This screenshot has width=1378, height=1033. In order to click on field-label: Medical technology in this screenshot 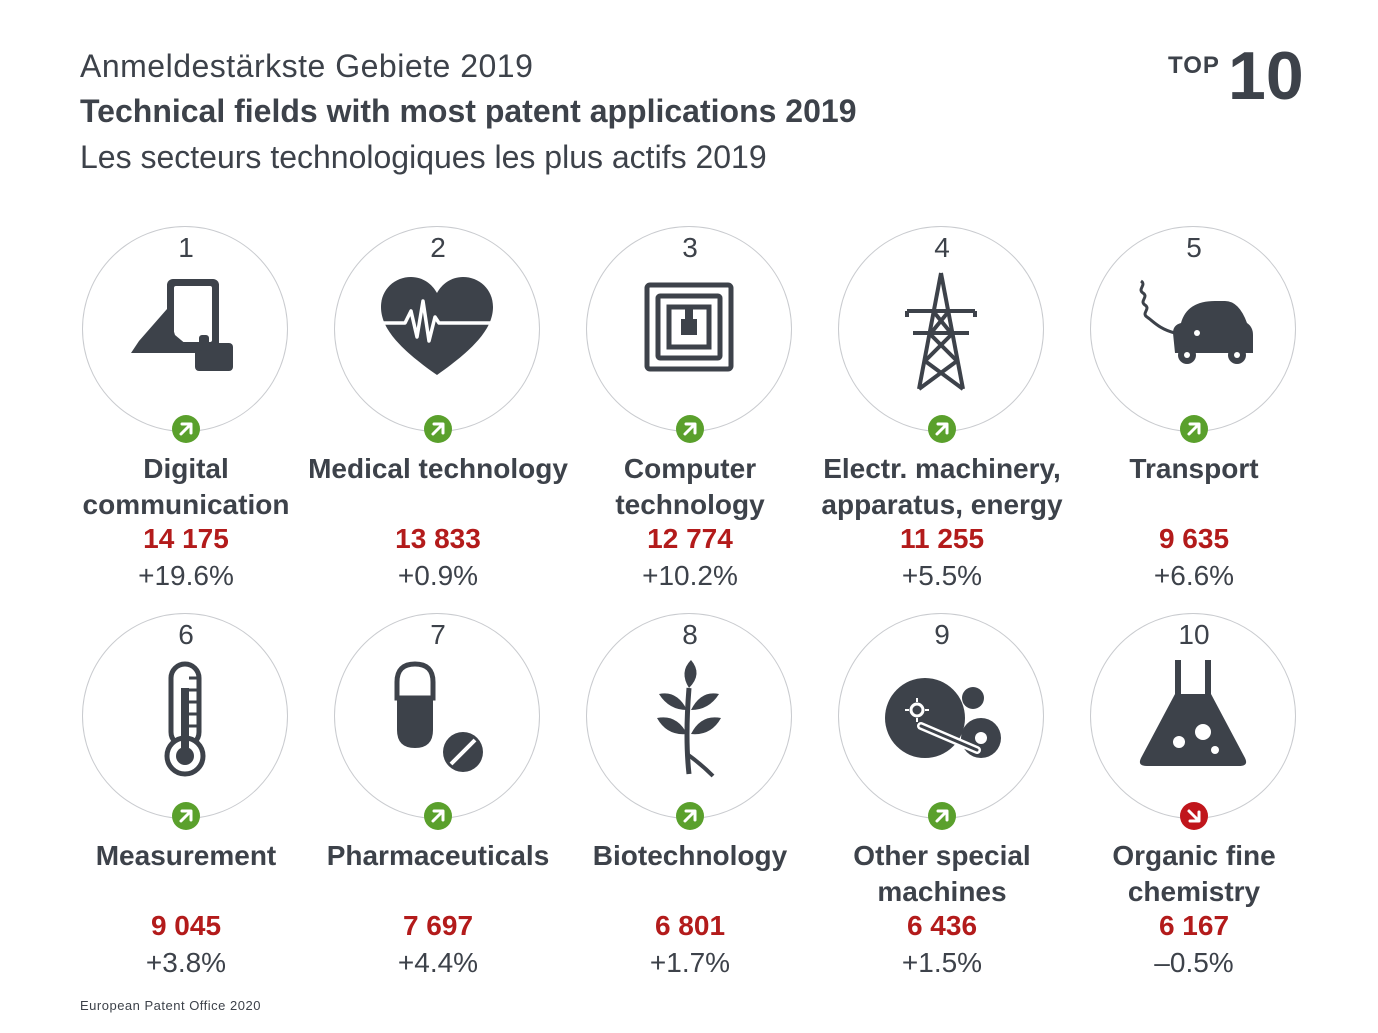, I will do `click(438, 468)`.